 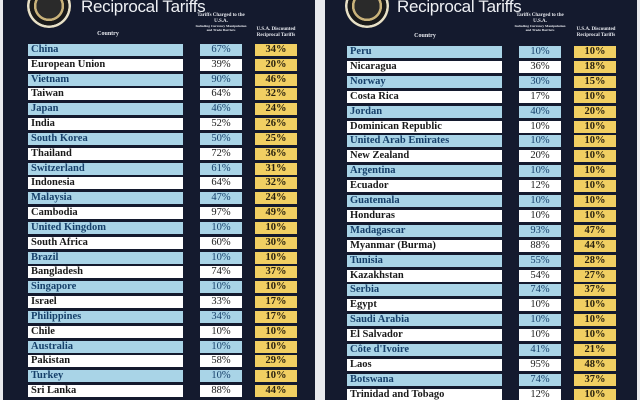 I want to click on table-row: Madagascar 93% 47%, so click(x=479, y=230).